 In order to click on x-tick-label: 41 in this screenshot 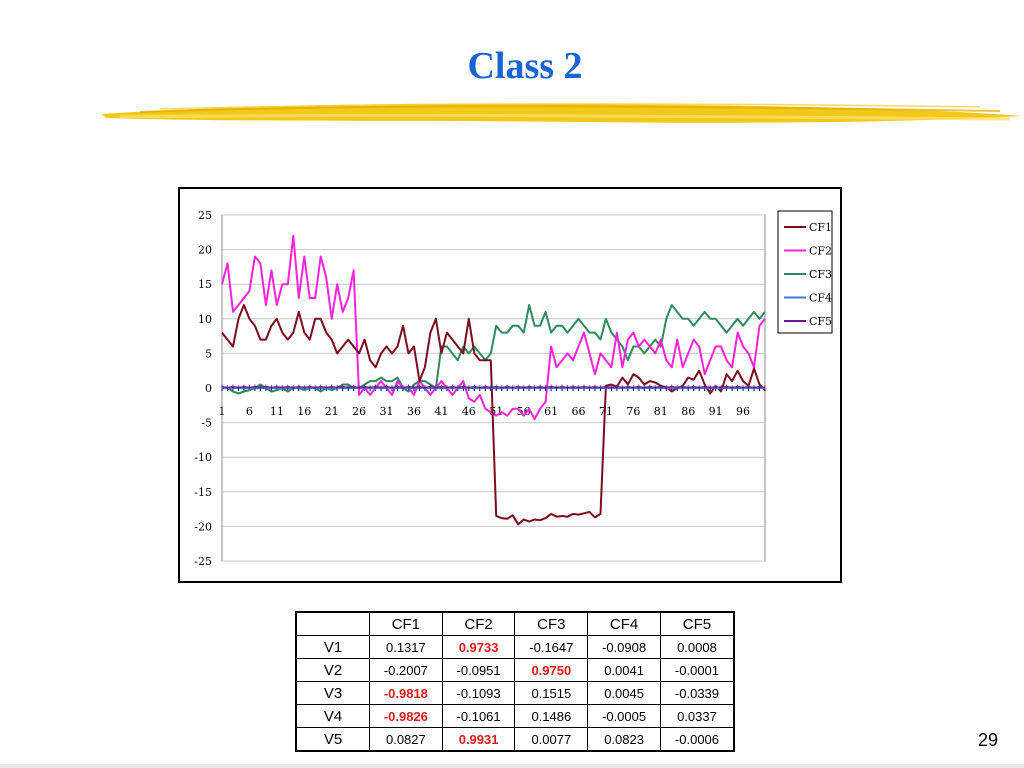, I will do `click(441, 411)`.